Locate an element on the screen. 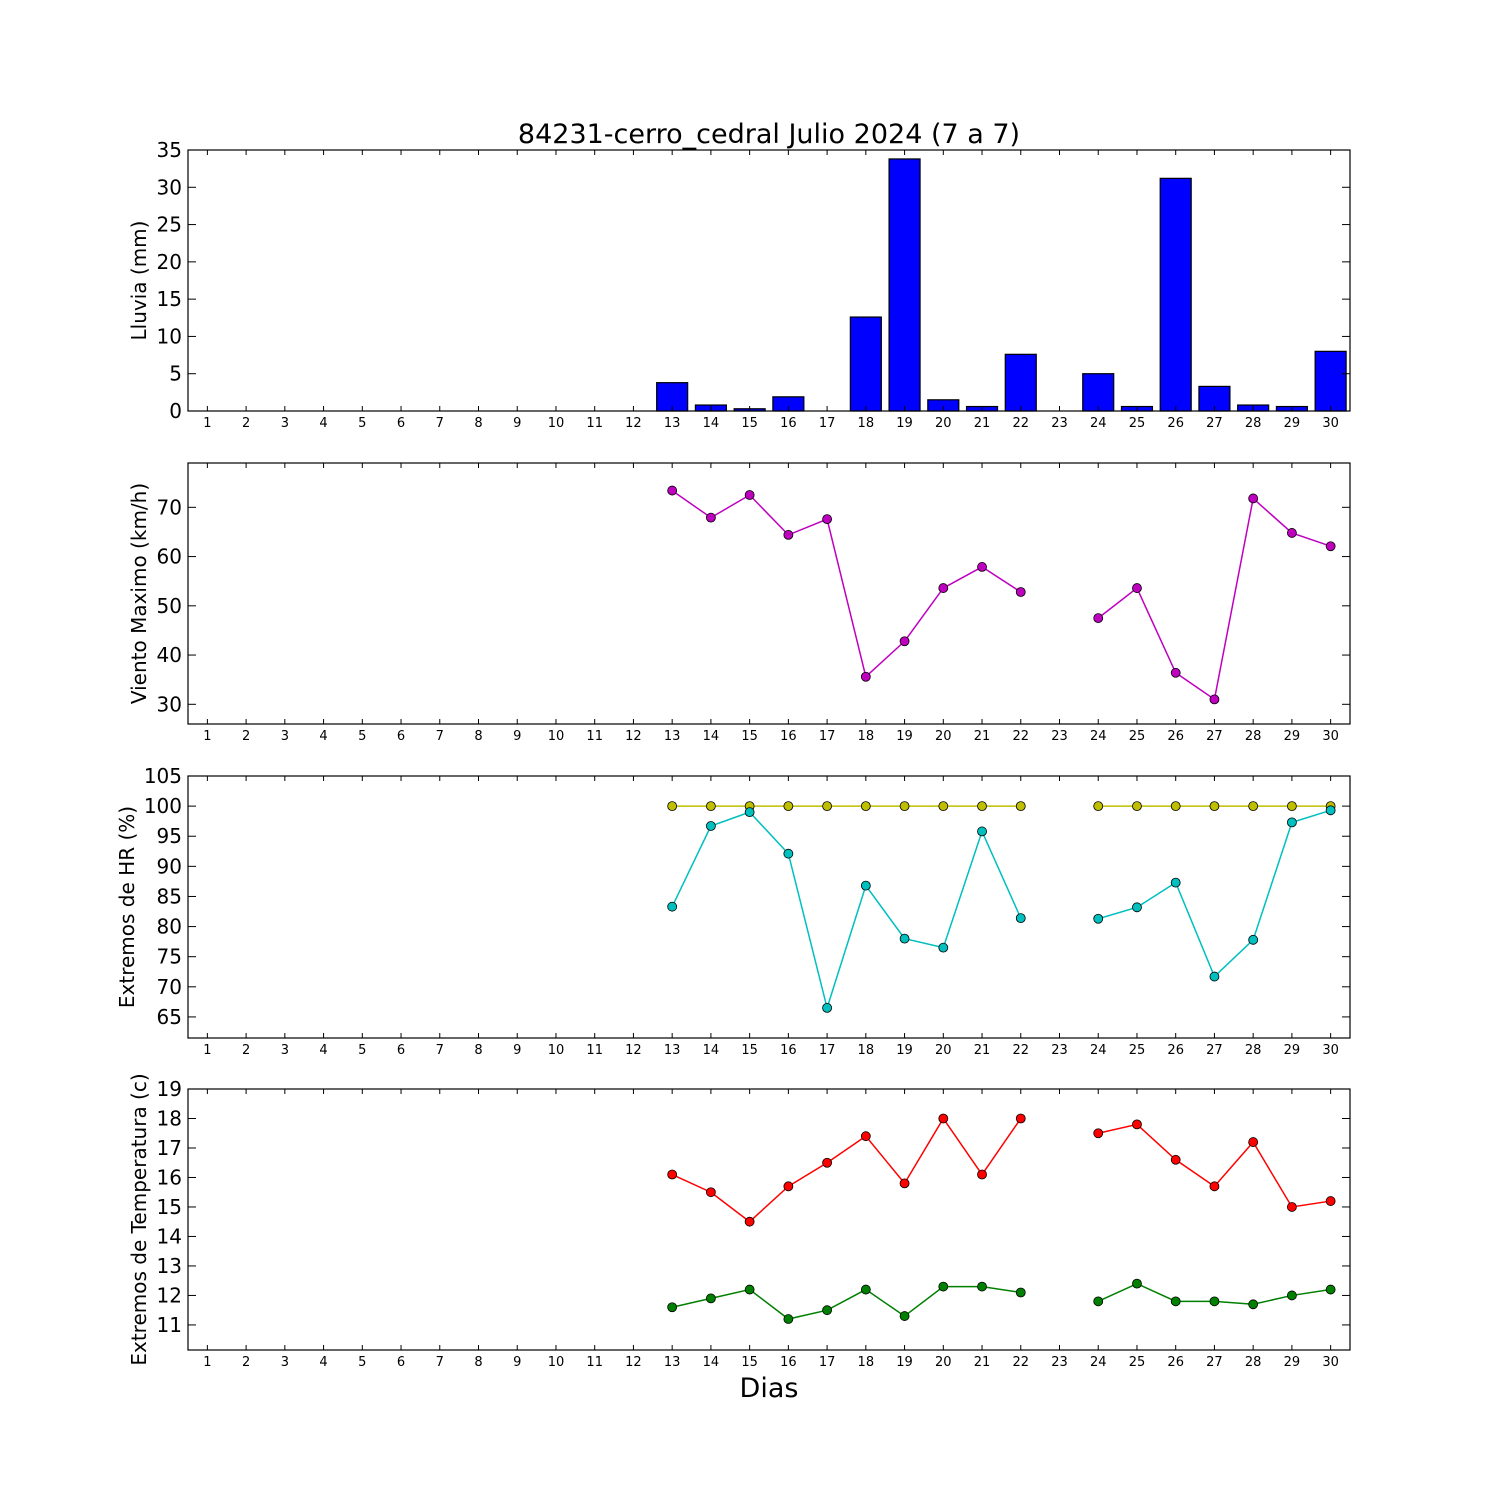 The height and width of the screenshot is (1500, 1500). x-tick-label: 16 is located at coordinates (788, 423).